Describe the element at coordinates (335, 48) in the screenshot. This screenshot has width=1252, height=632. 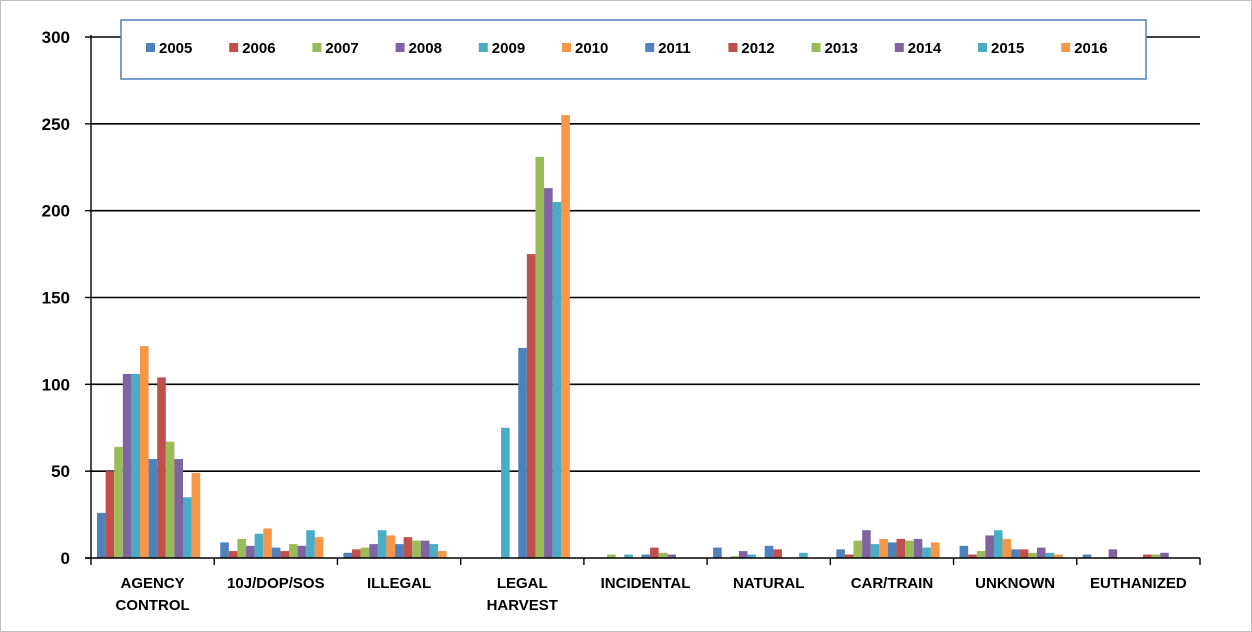
I see `legend-item-2007: 2007` at that location.